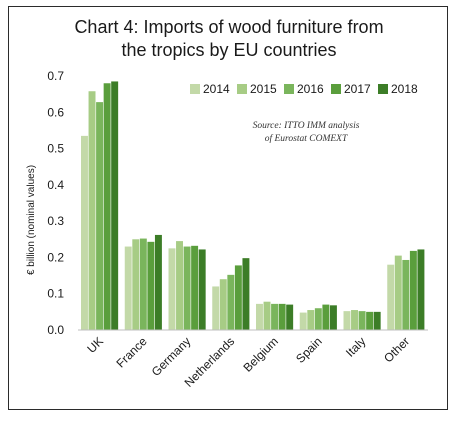 This screenshot has height=423, width=458. Describe the element at coordinates (290, 317) in the screenshot. I see `bar-belgium-2018` at that location.